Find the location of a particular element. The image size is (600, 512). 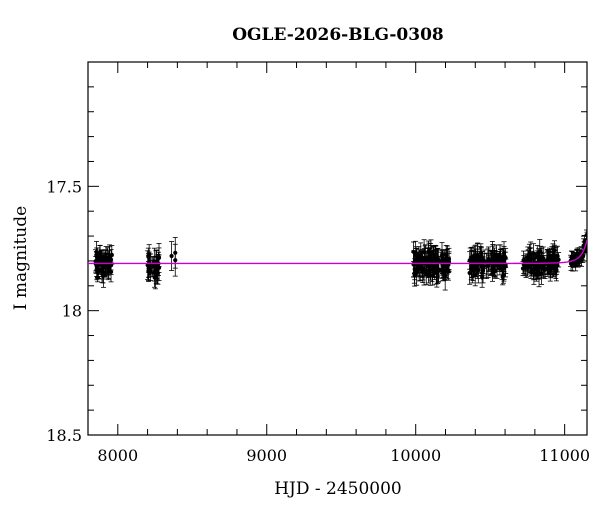

y-tick-label: 18 is located at coordinates (72, 311).